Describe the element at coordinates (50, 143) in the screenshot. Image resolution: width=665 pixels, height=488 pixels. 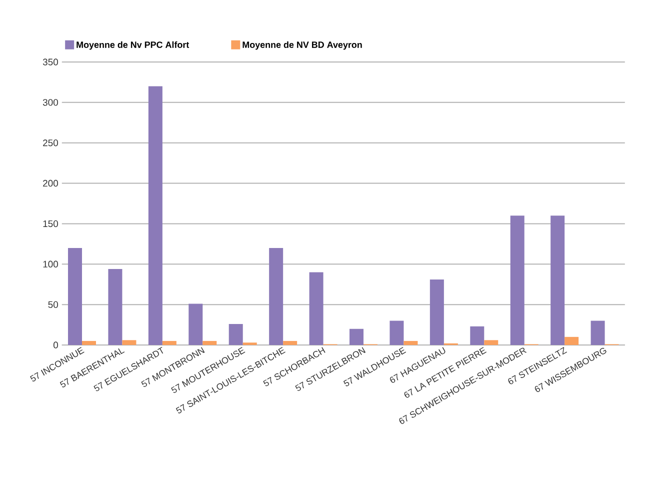
I see `y-tick-label: 250` at that location.